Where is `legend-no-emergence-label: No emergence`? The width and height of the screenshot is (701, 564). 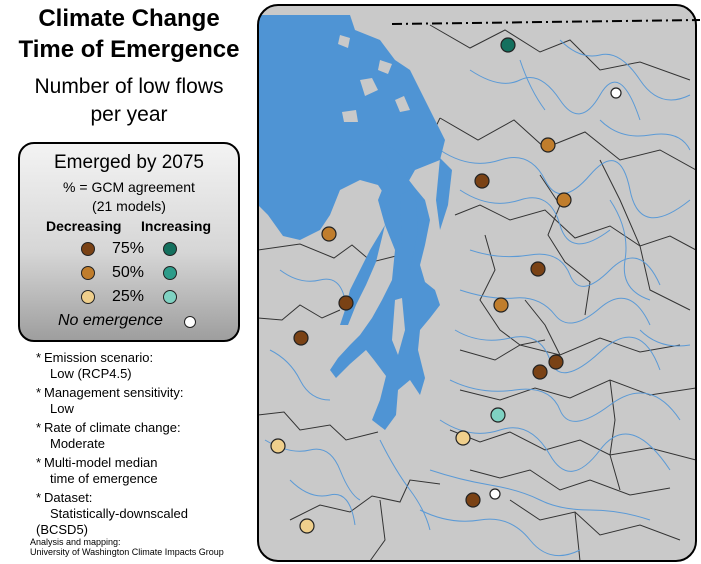 legend-no-emergence-label: No emergence is located at coordinates (110, 320).